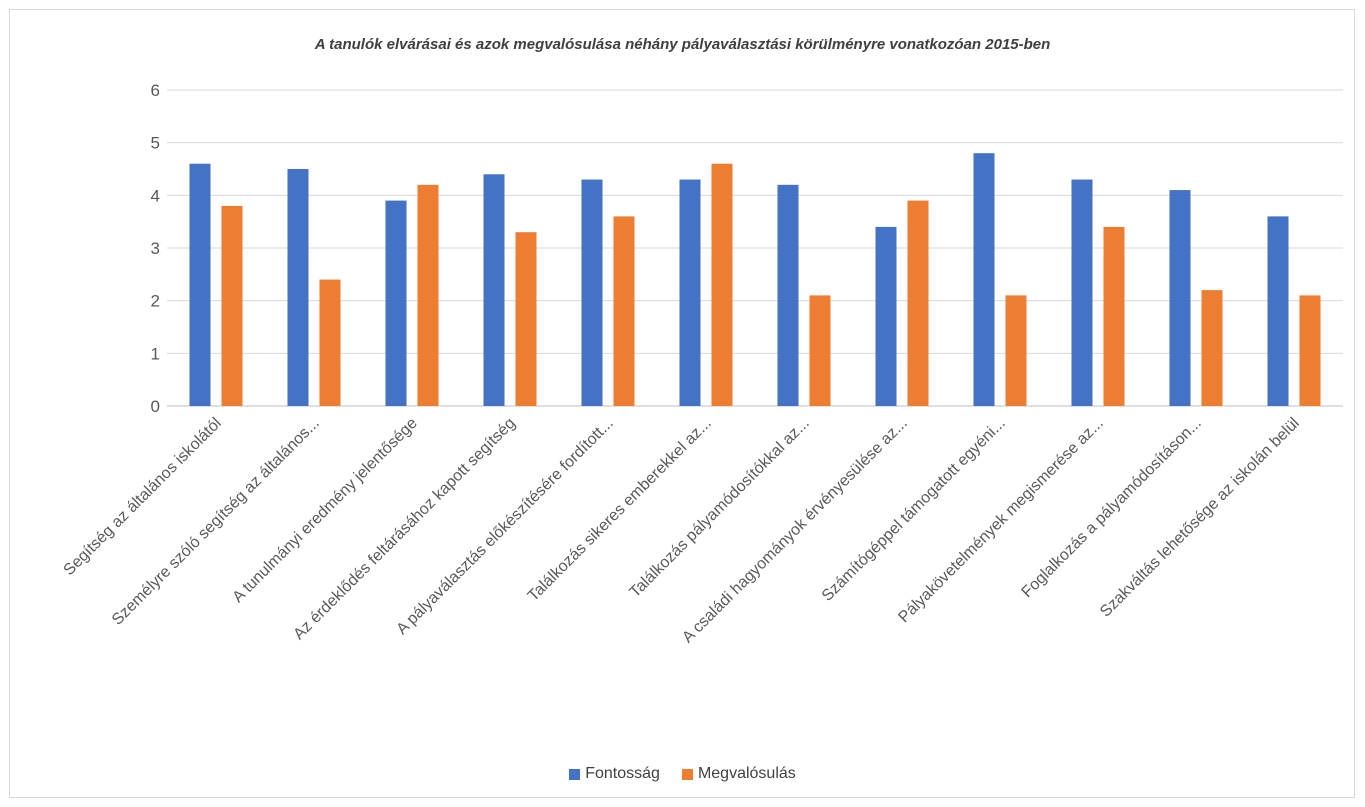 This screenshot has width=1365, height=807. I want to click on x-tick-label: Szakváltás lehetősége az iskolán belül, so click(1200, 518).